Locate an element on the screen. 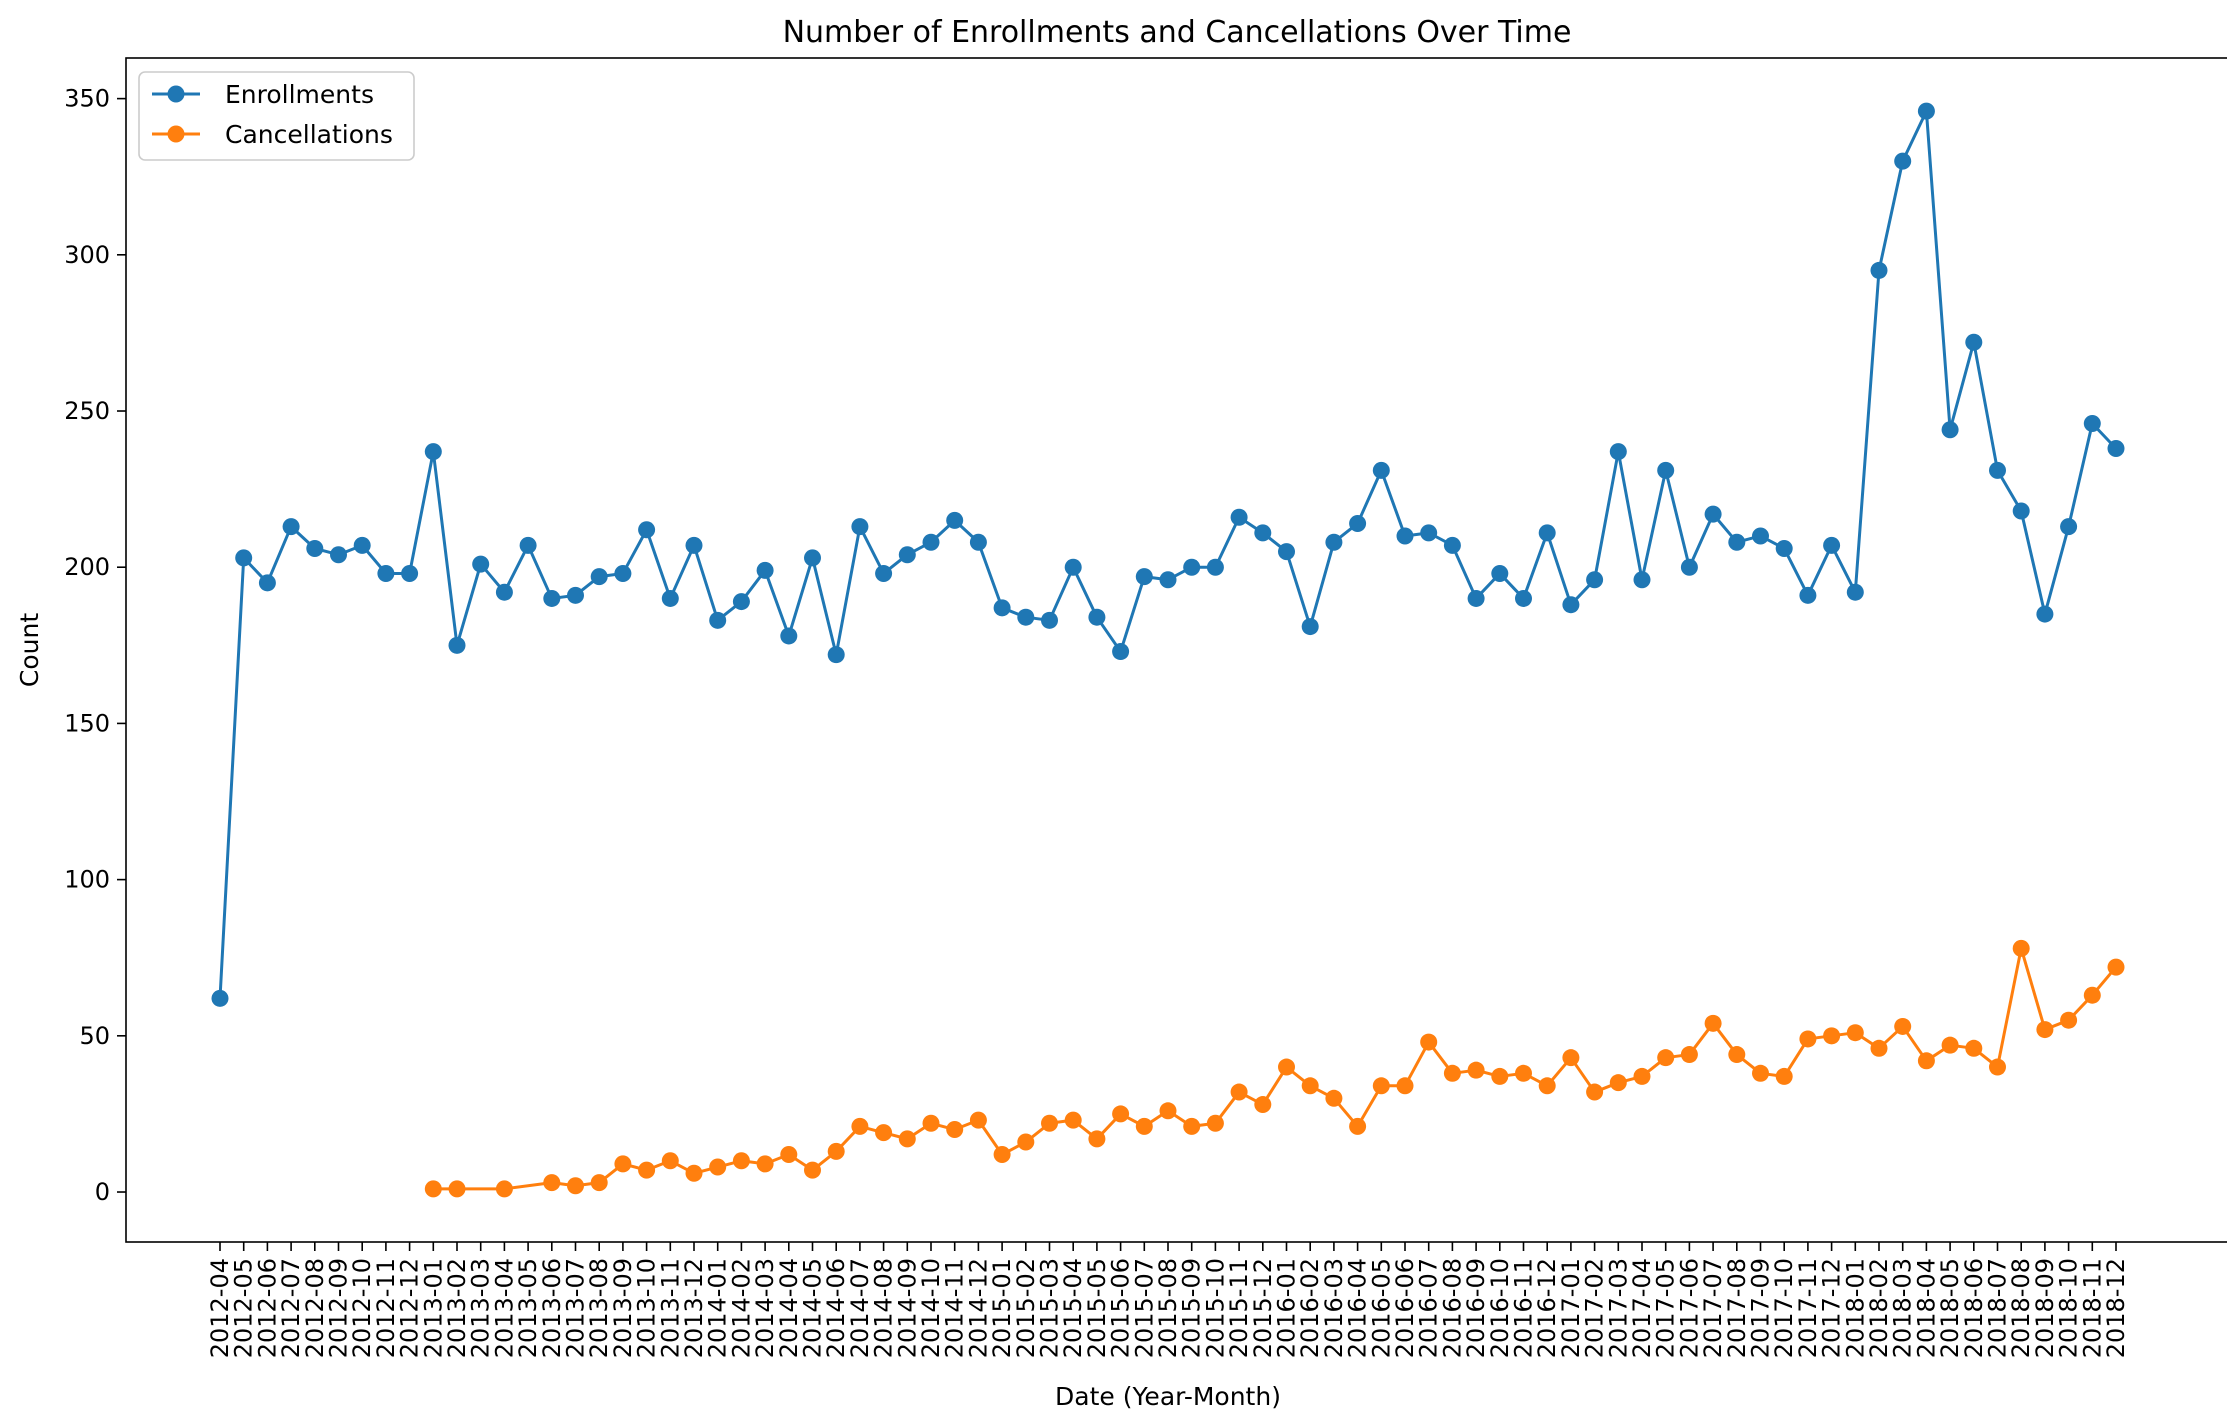 Image resolution: width=2227 pixels, height=1427 pixels. x-tick-label: 2014-05 is located at coordinates (813, 1308).